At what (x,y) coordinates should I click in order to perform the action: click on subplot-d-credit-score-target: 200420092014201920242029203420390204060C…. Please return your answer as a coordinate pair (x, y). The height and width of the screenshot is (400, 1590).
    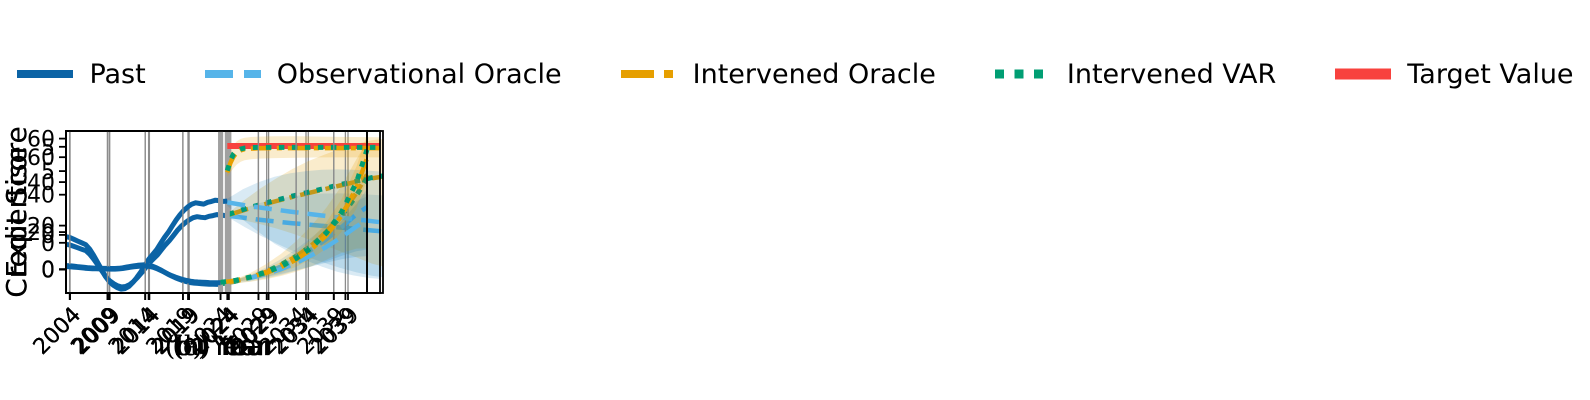
    Looking at the image, I should click on (185, 244).